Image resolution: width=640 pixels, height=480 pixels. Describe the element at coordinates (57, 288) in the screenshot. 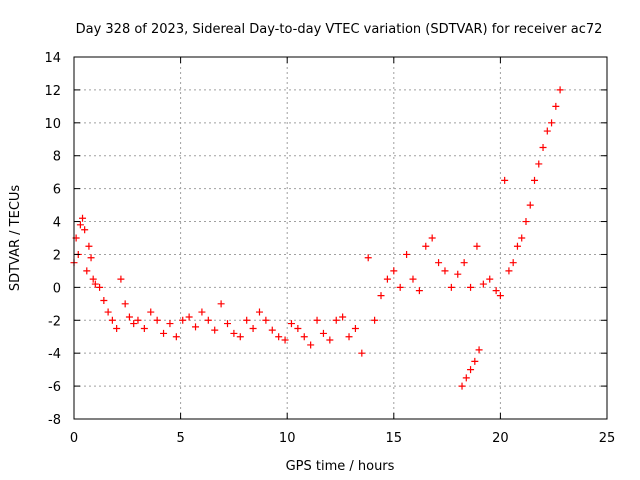

I see `y-tick-label: 0` at that location.